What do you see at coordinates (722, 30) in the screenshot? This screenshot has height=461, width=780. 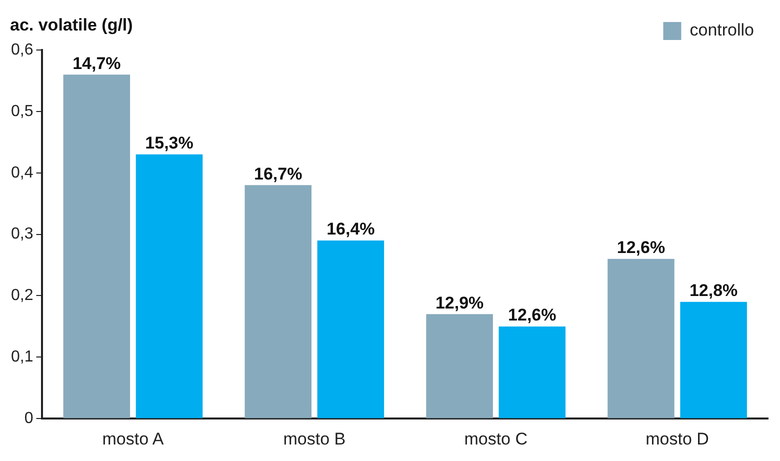 I see `legend-label: controllo` at bounding box center [722, 30].